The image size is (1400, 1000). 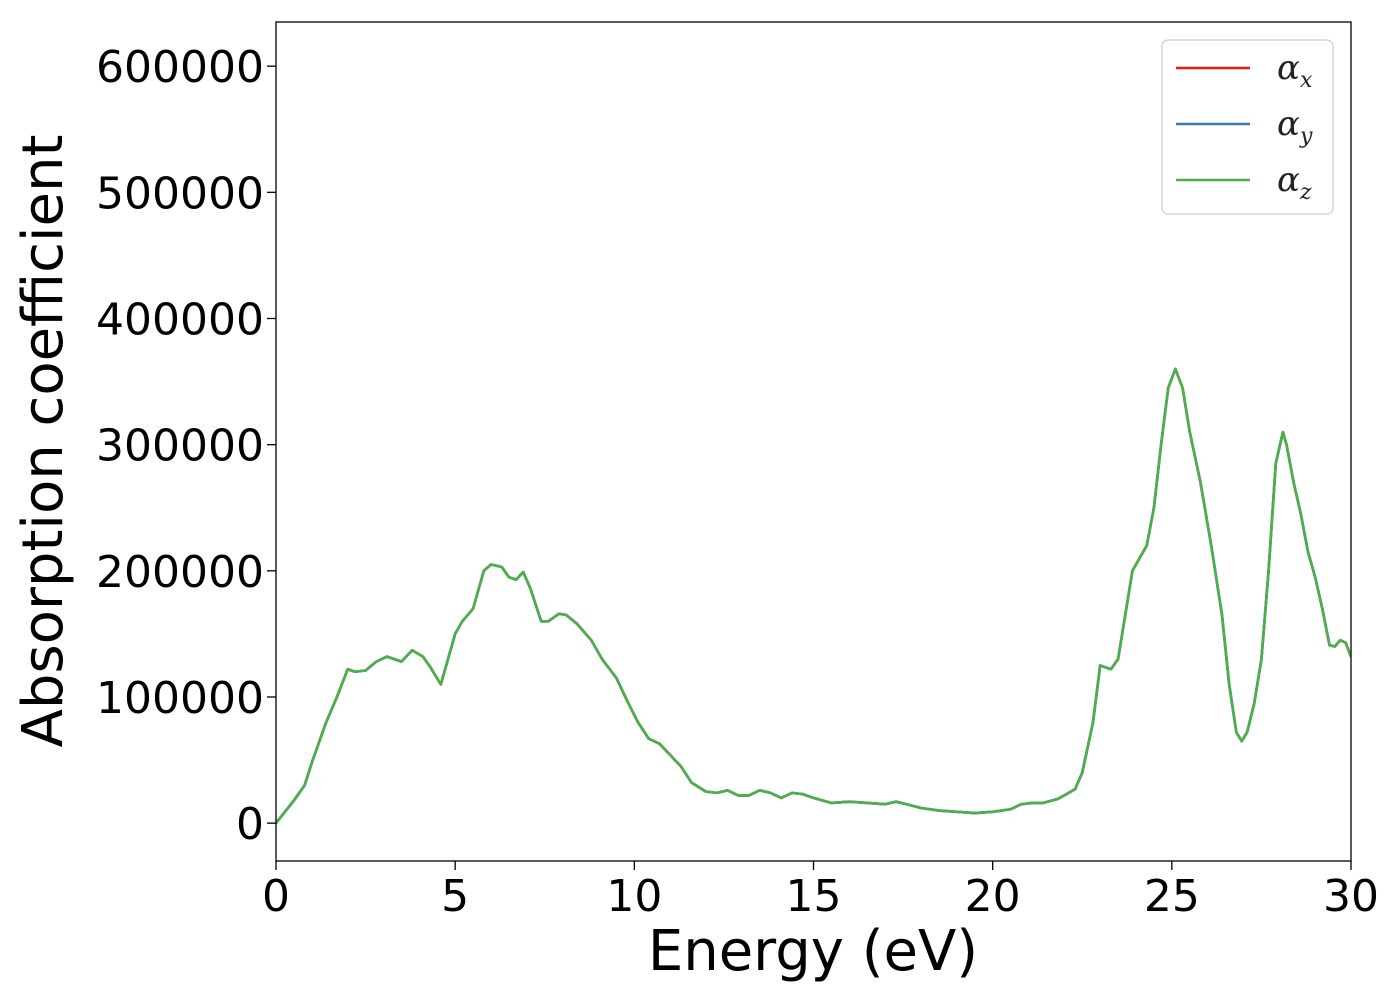 What do you see at coordinates (43, 441) in the screenshot?
I see `y-axis-title: Absorption coefficient` at bounding box center [43, 441].